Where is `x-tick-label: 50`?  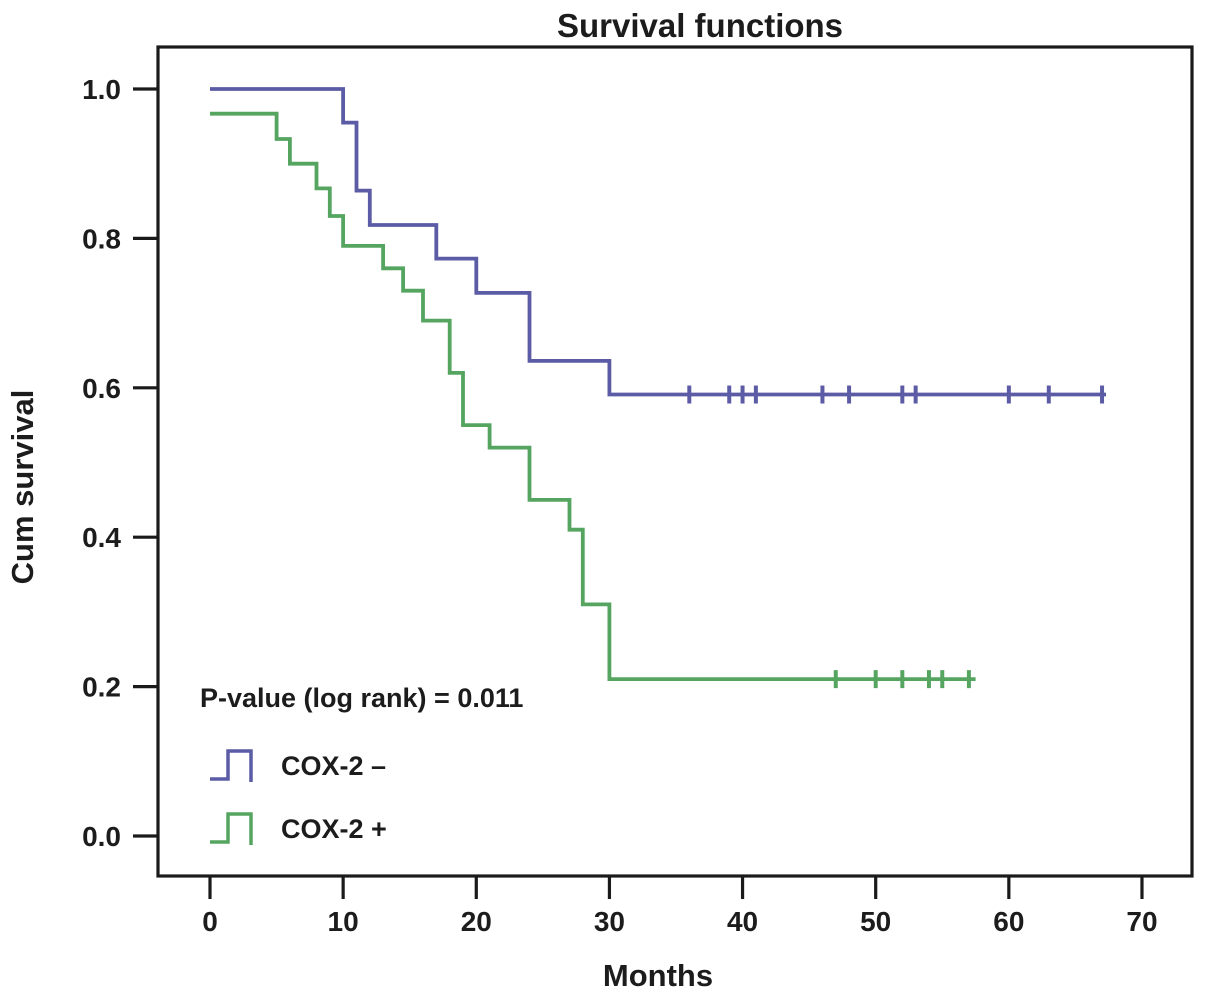 x-tick-label: 50 is located at coordinates (875, 921).